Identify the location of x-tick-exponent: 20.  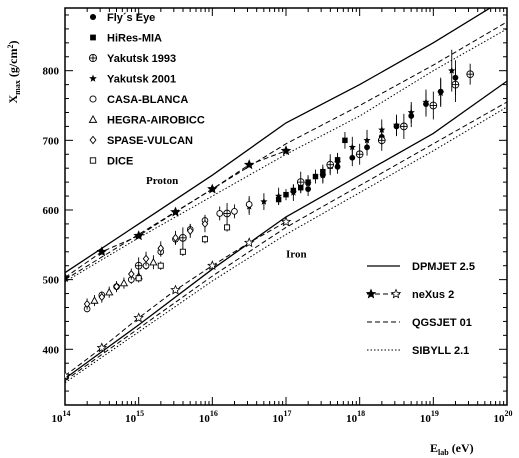
(509, 413).